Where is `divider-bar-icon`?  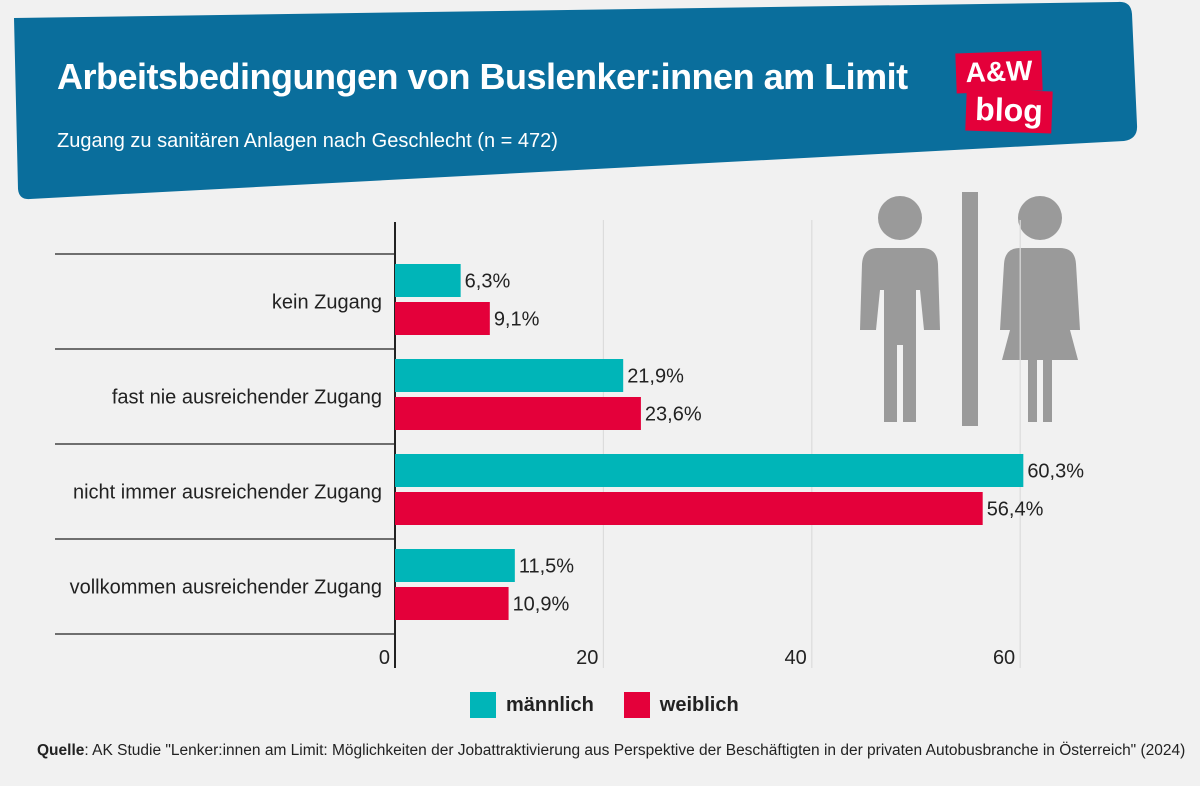
divider-bar-icon is located at coordinates (970, 309).